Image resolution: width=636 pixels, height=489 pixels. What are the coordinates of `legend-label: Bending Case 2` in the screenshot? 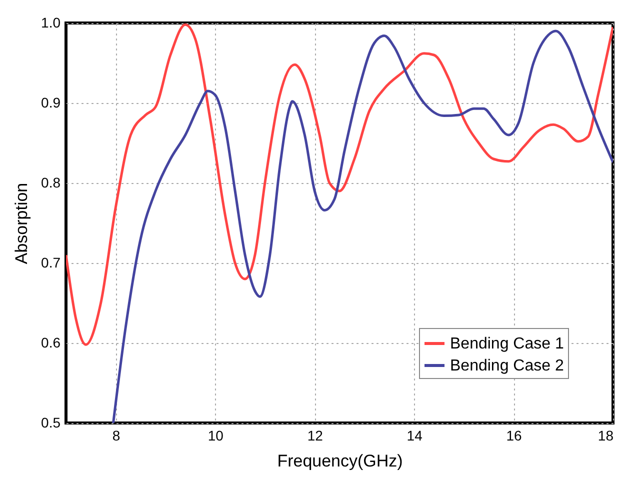 It's located at (507, 366).